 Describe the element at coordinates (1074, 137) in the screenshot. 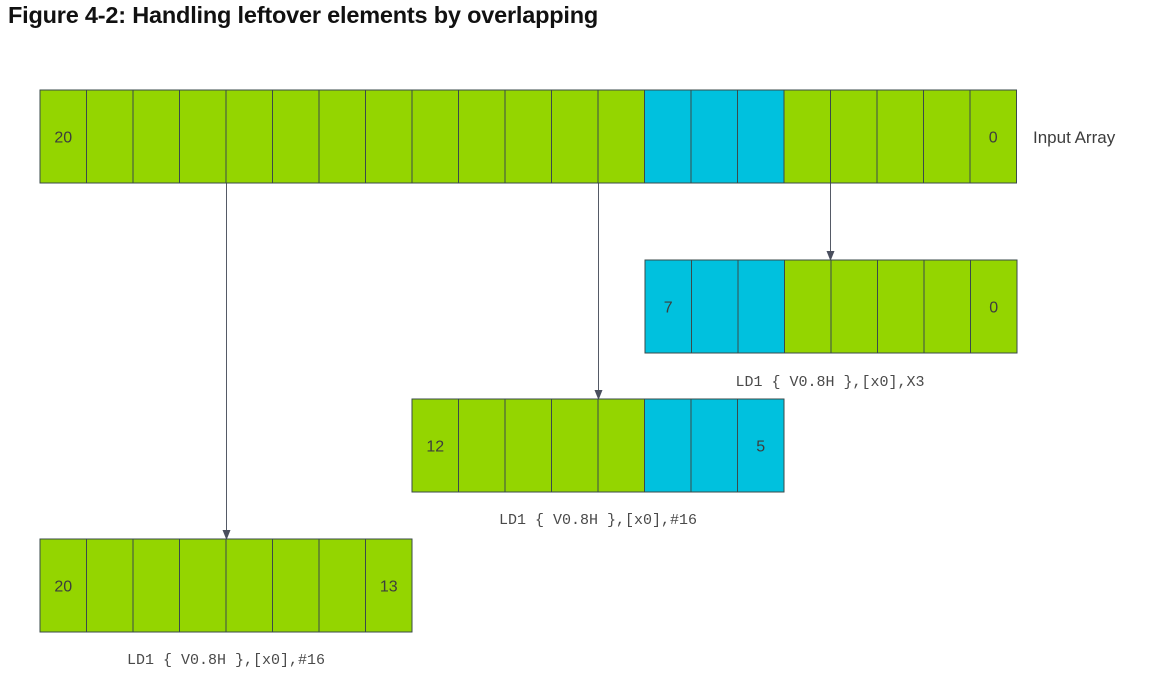

I see `input-array-label: Input Array` at that location.